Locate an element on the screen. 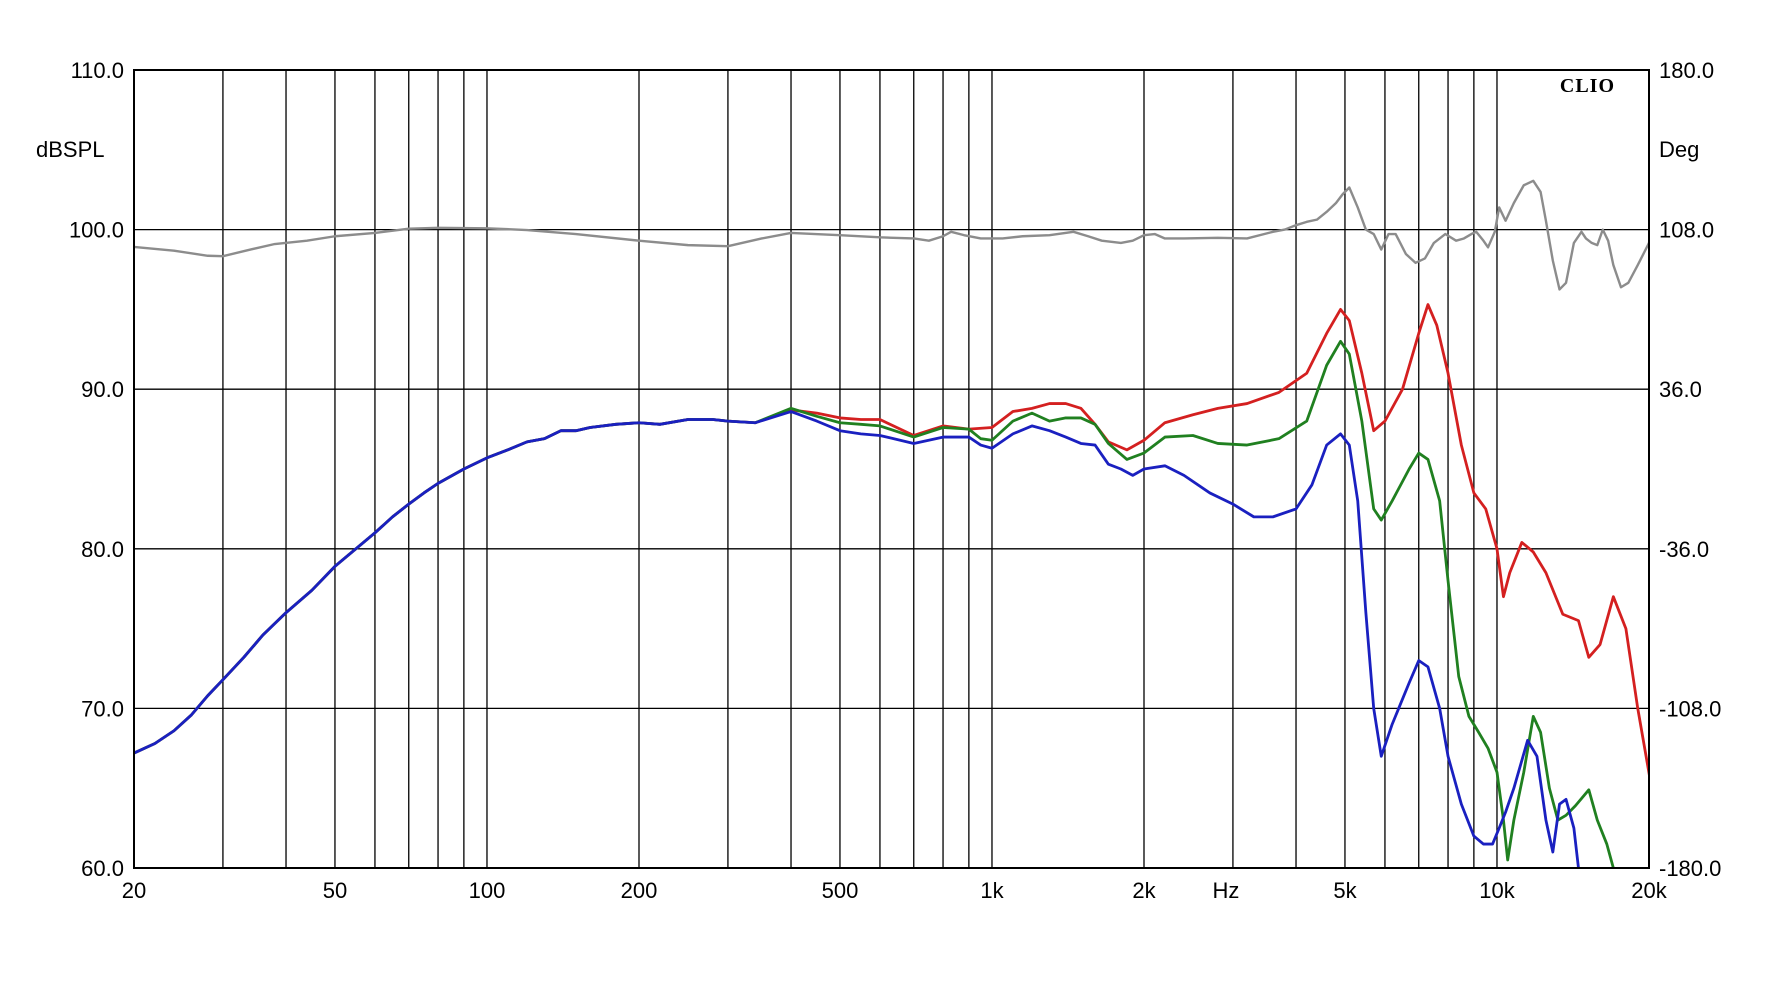 This screenshot has height=1006, width=1772. y-axis-unit-label: dBSPL is located at coordinates (70, 149).